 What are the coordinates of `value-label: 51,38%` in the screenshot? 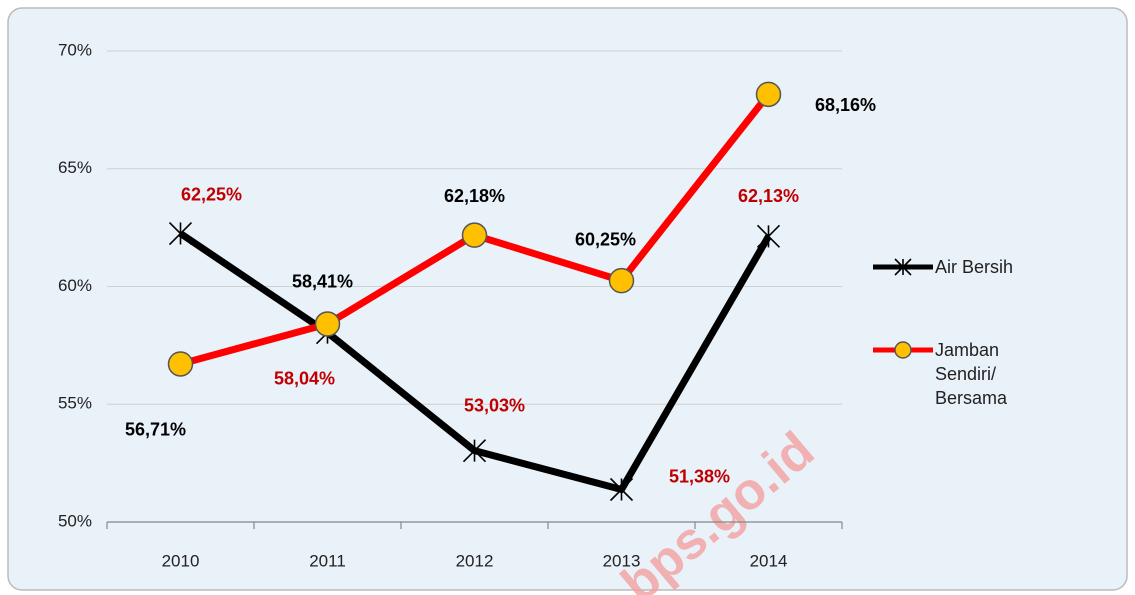 It's located at (699, 476).